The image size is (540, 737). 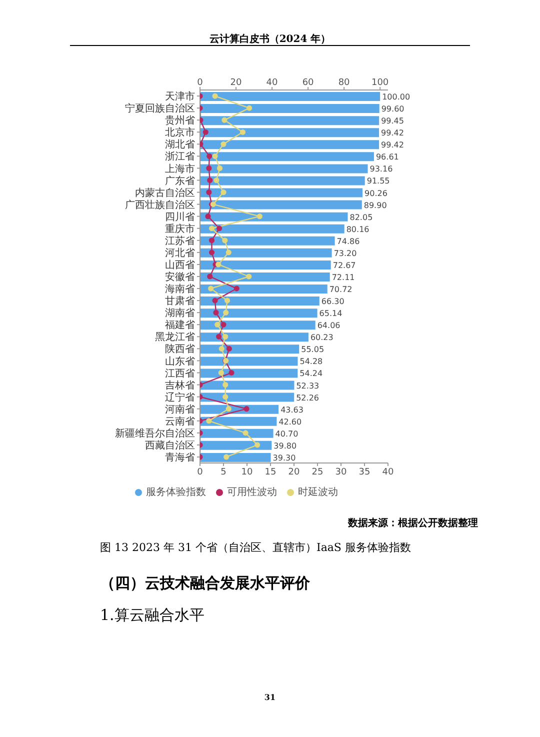 What do you see at coordinates (180, 252) in the screenshot?
I see `y-tick-label: 河北省` at bounding box center [180, 252].